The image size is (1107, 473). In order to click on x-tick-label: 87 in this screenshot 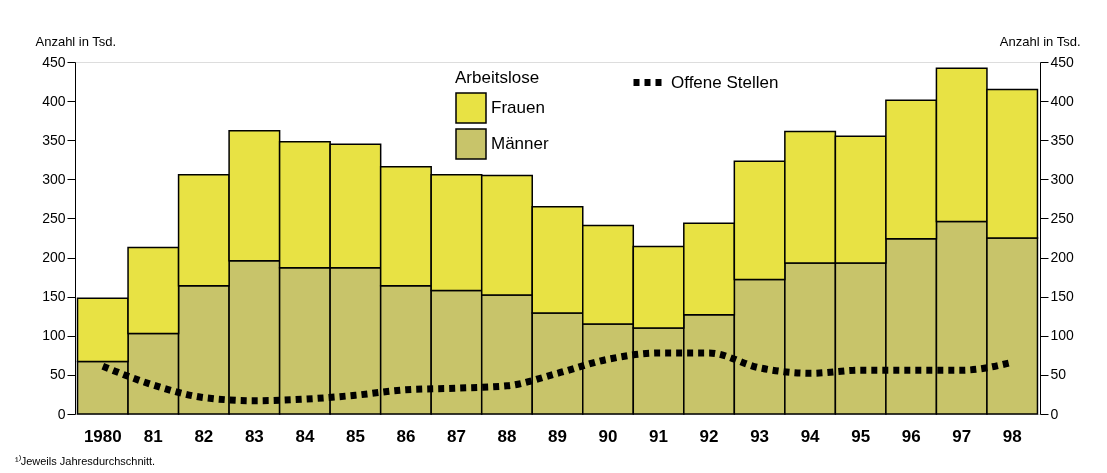, I will do `click(456, 436)`.